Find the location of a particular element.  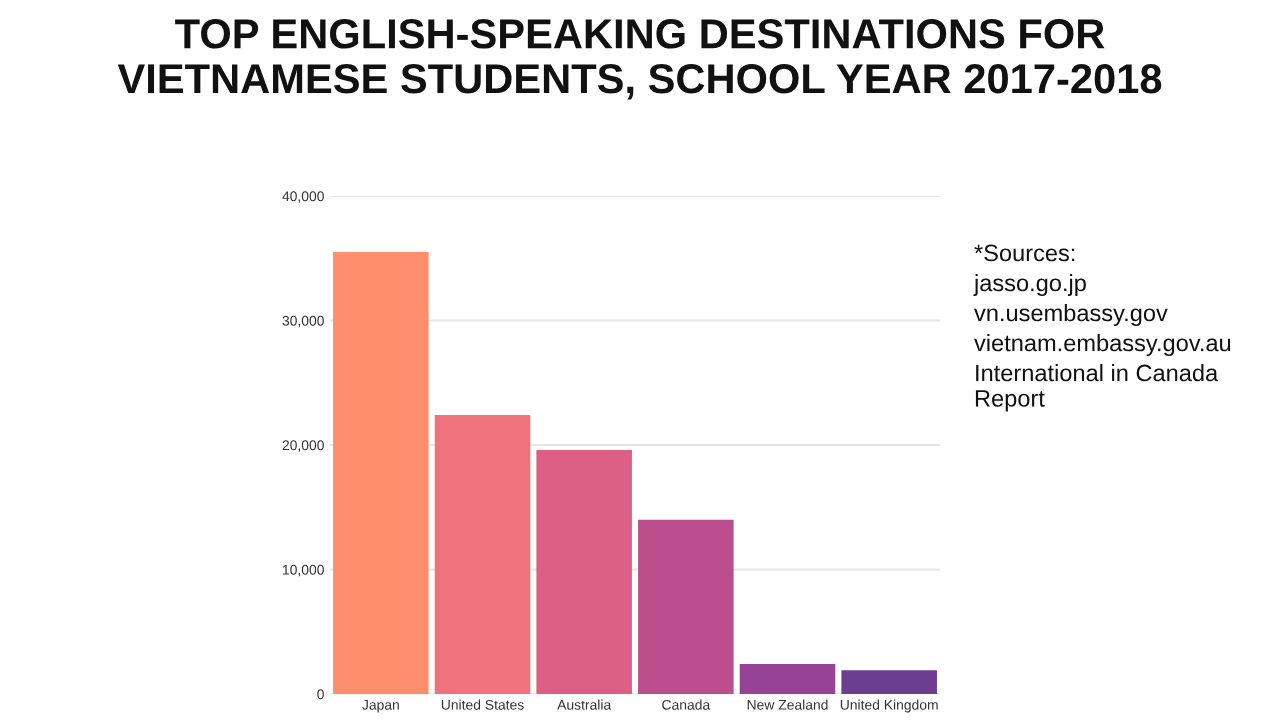

text: *Sources: is located at coordinates (1024, 253).